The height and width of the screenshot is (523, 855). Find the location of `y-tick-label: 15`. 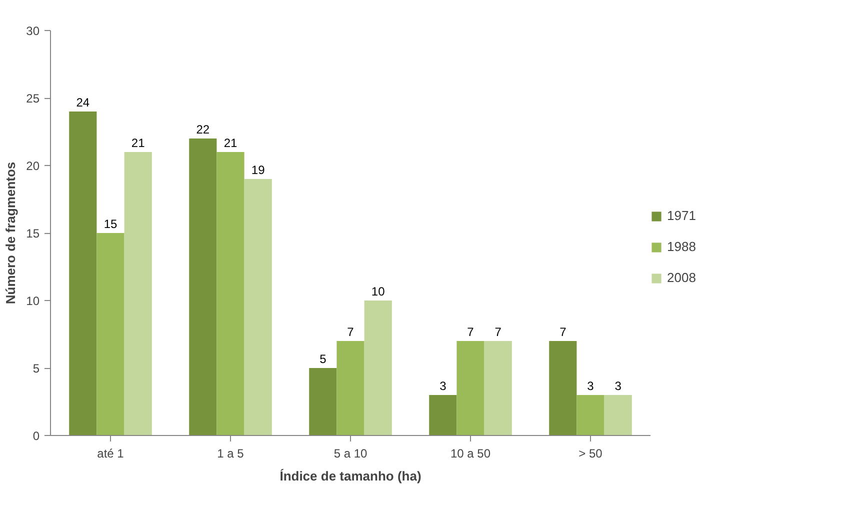

y-tick-label: 15 is located at coordinates (33, 233).